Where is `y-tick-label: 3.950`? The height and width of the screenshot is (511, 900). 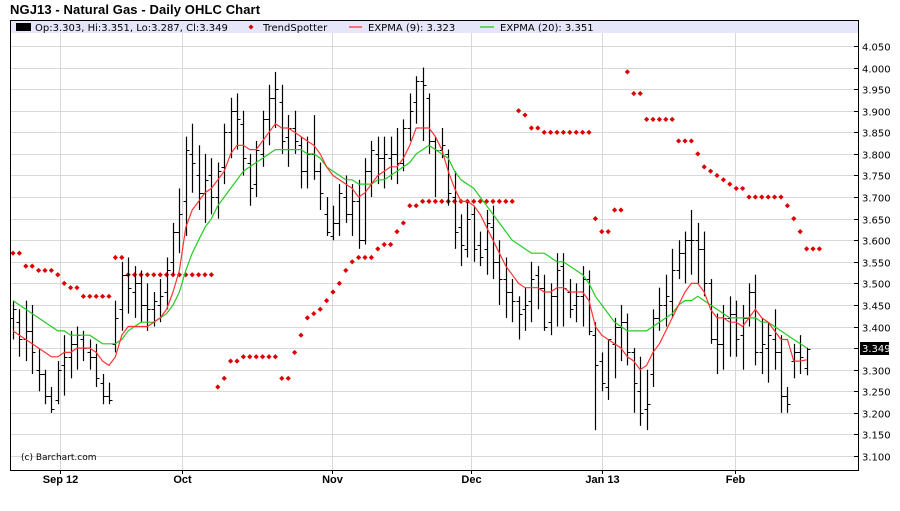
y-tick-label: 3.950 is located at coordinates (876, 91).